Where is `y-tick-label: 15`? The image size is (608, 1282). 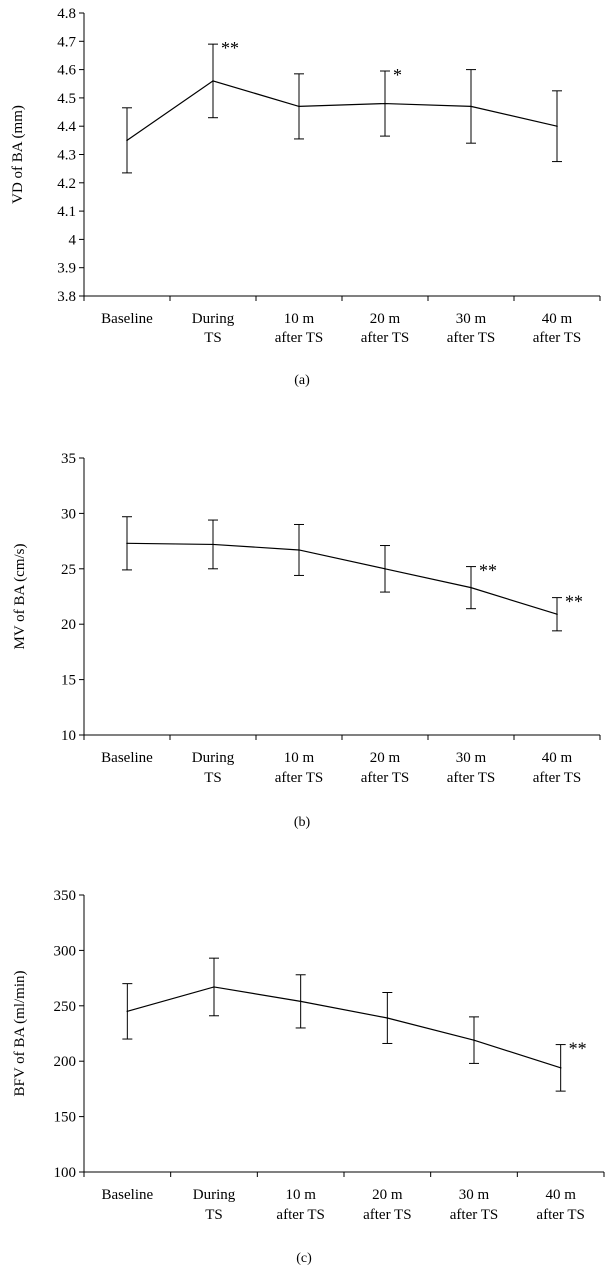
y-tick-label: 15 is located at coordinates (68, 681).